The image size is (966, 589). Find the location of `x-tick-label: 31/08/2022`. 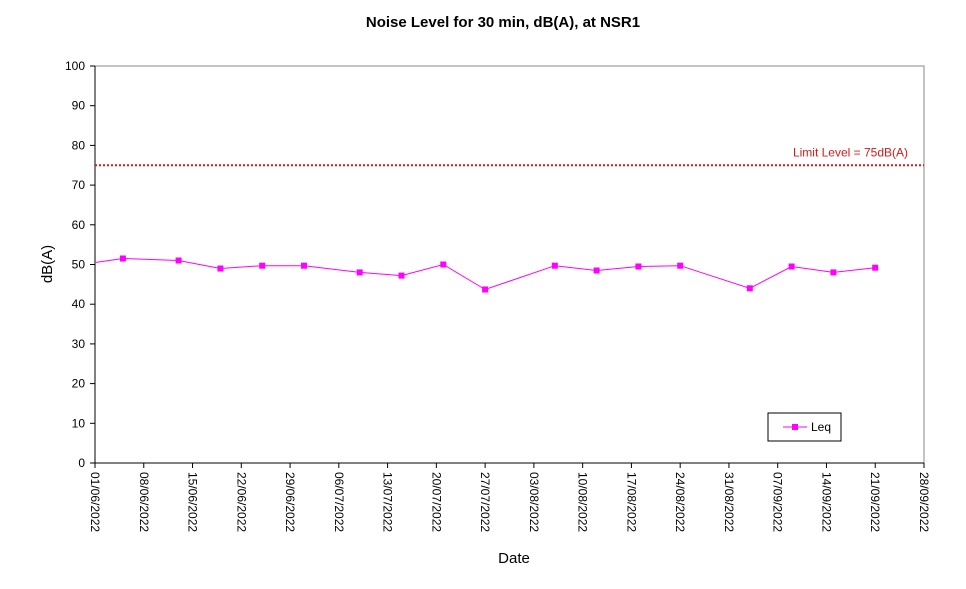

x-tick-label: 31/08/2022 is located at coordinates (729, 502).